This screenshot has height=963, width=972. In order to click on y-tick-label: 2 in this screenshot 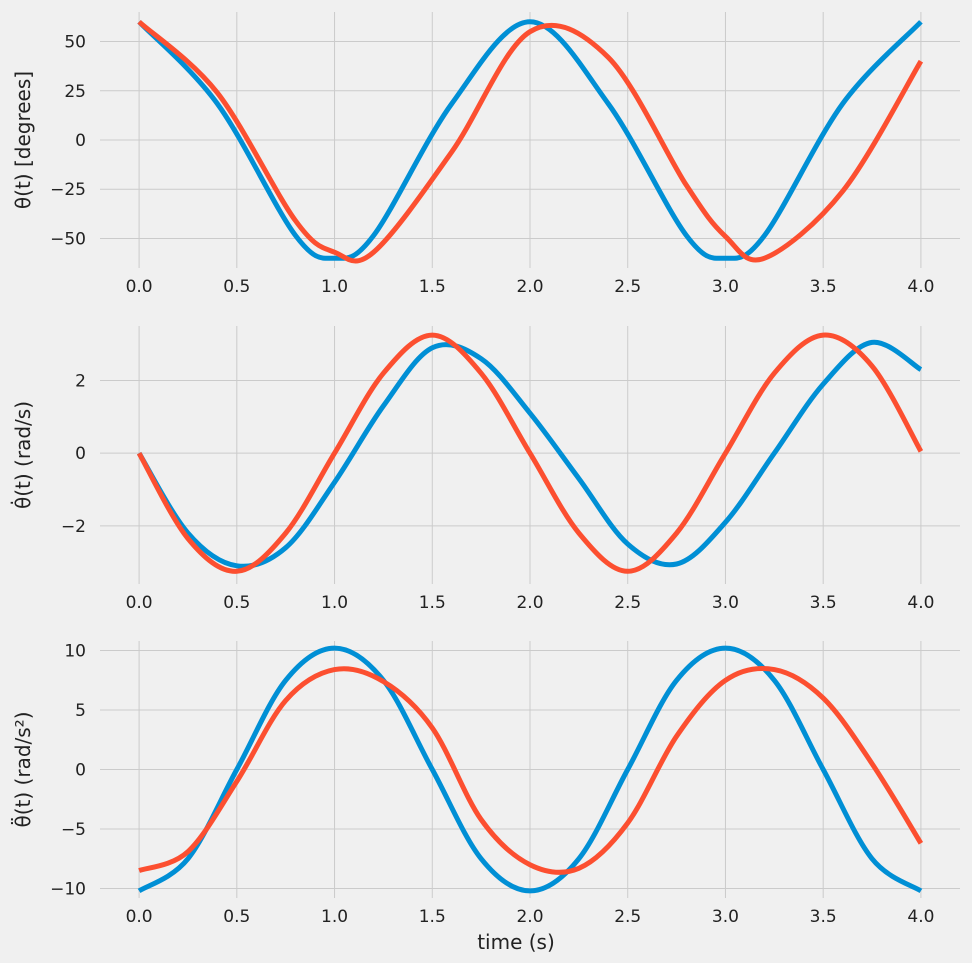, I will do `click(80, 382)`.